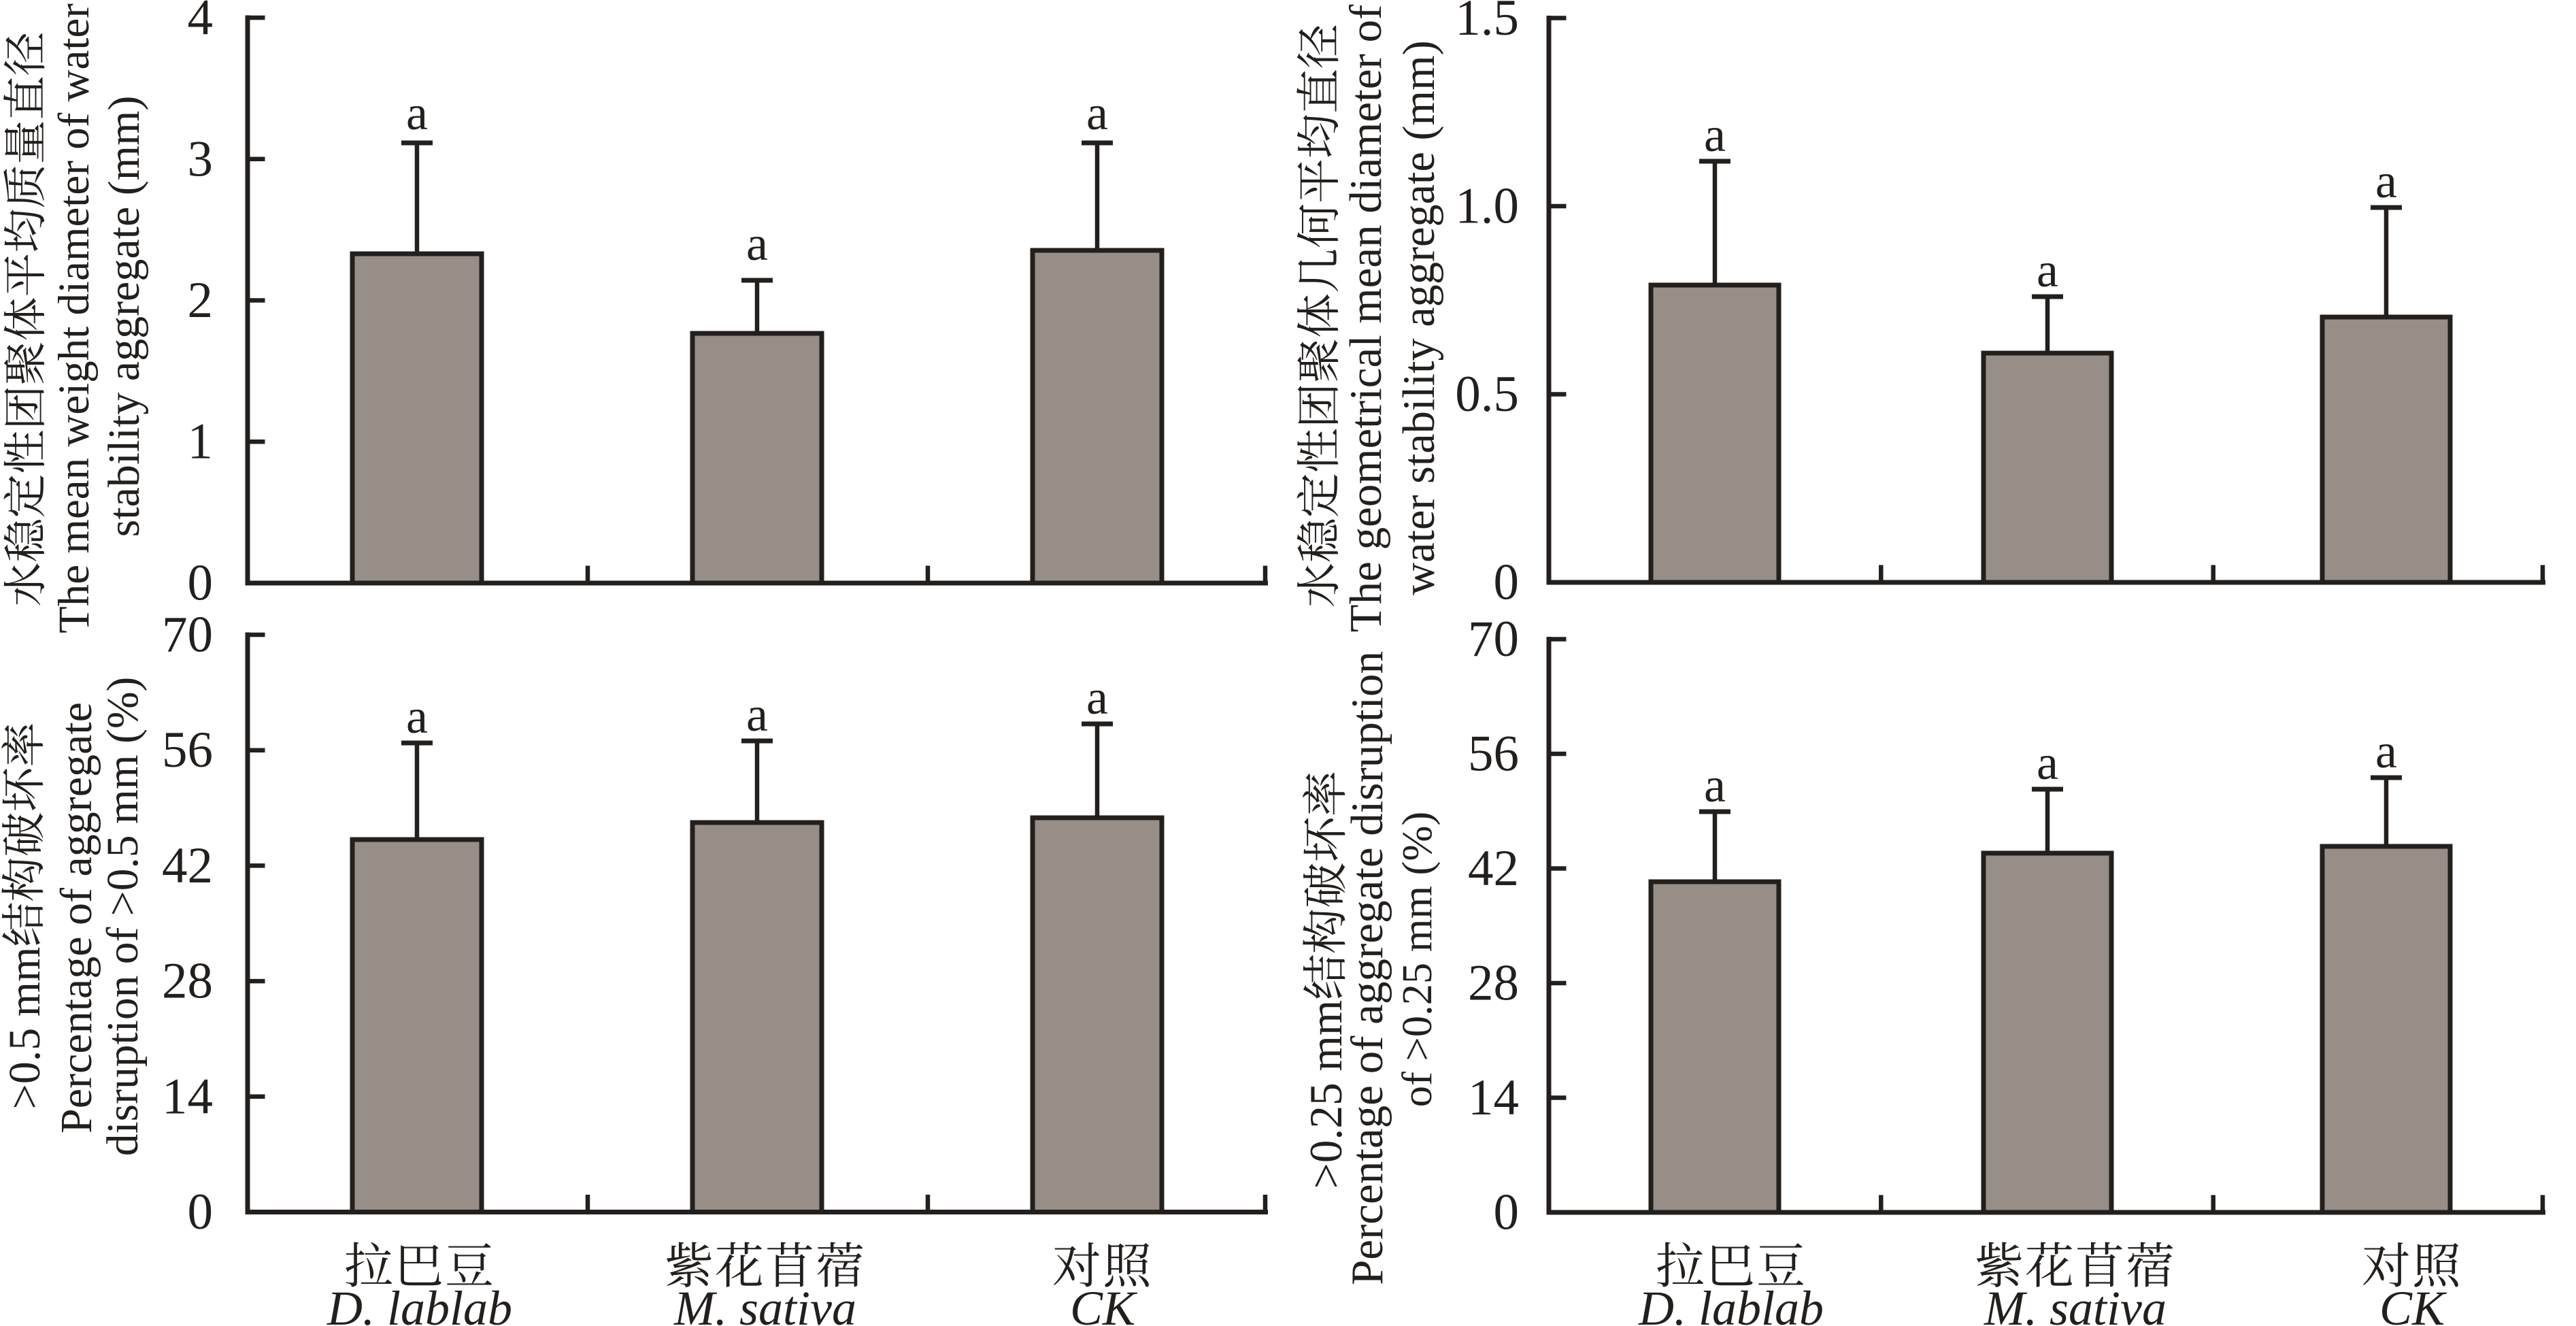  I want to click on svg-text: disruption of >0.5 mm (%), so click(123, 917).